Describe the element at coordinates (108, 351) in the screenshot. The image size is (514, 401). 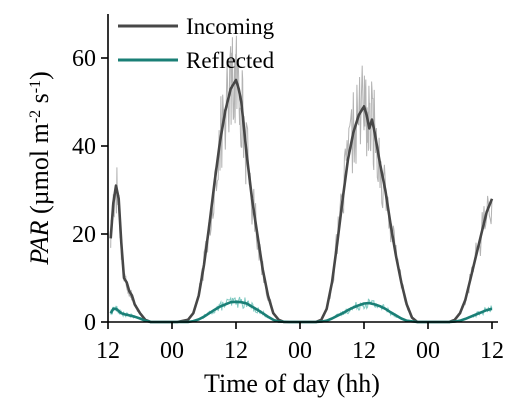
I see `x-tick-label-0: 12` at that location.